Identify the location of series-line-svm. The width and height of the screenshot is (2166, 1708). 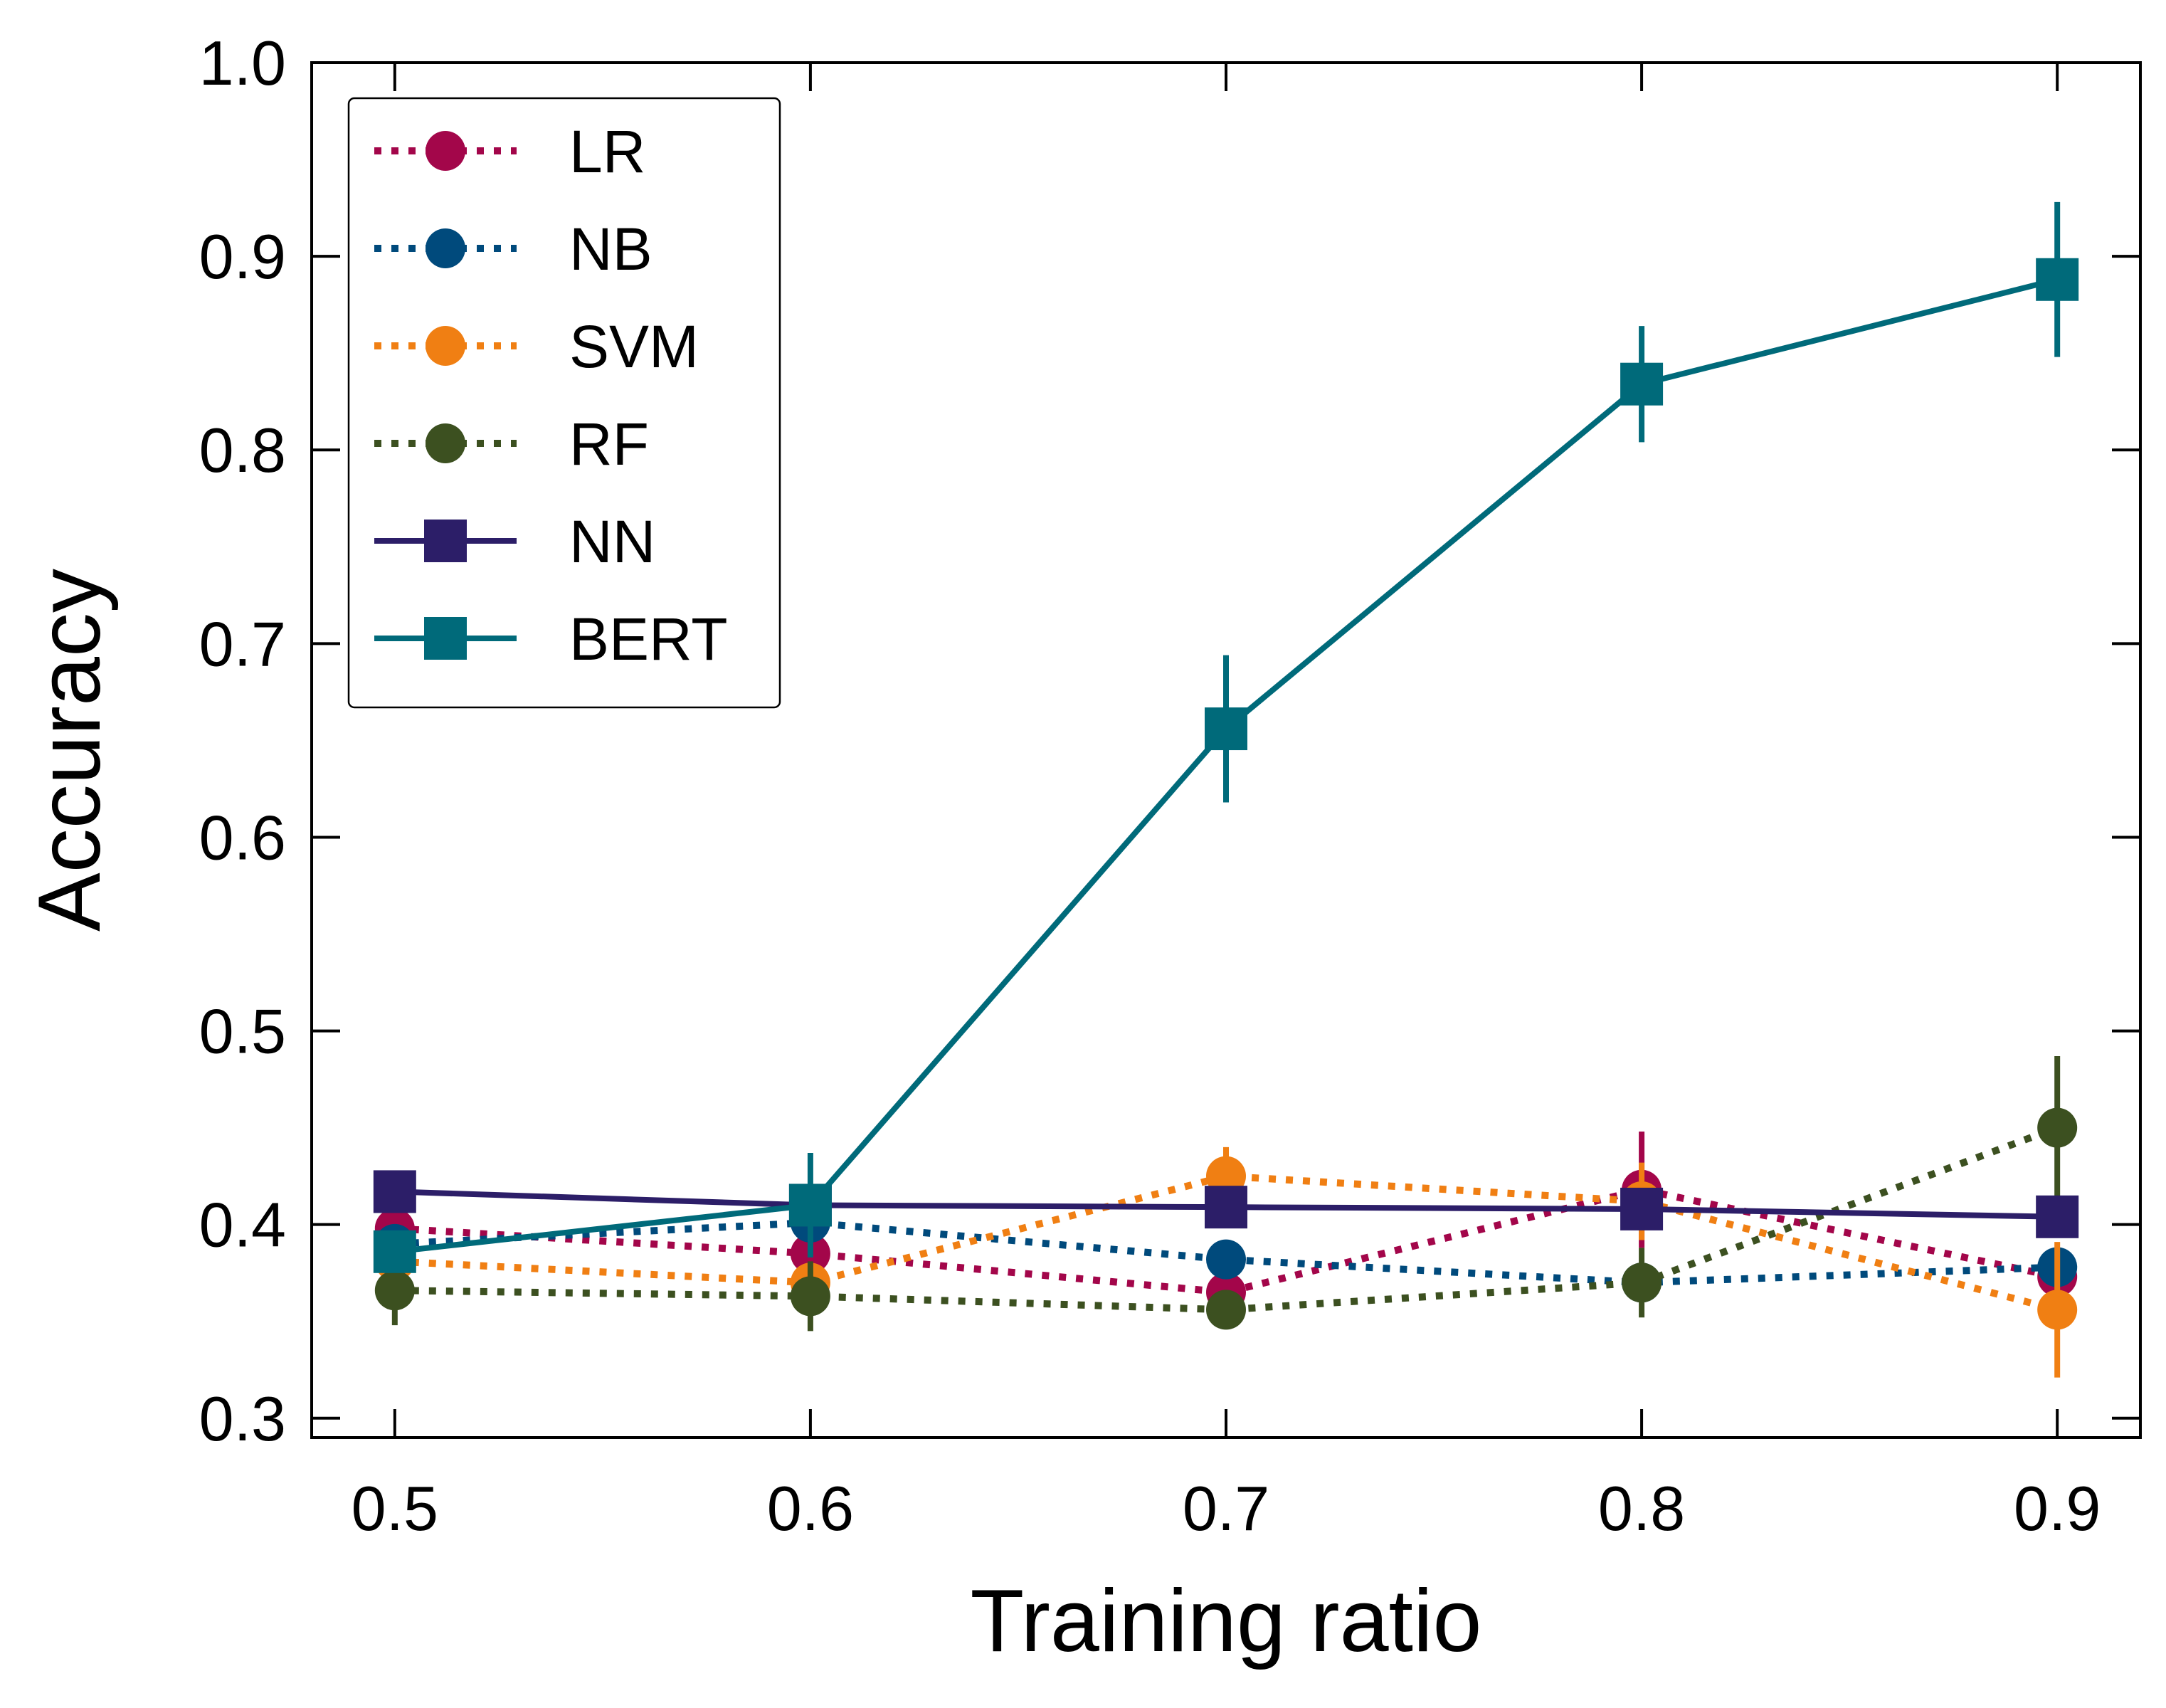
(1226, 1243).